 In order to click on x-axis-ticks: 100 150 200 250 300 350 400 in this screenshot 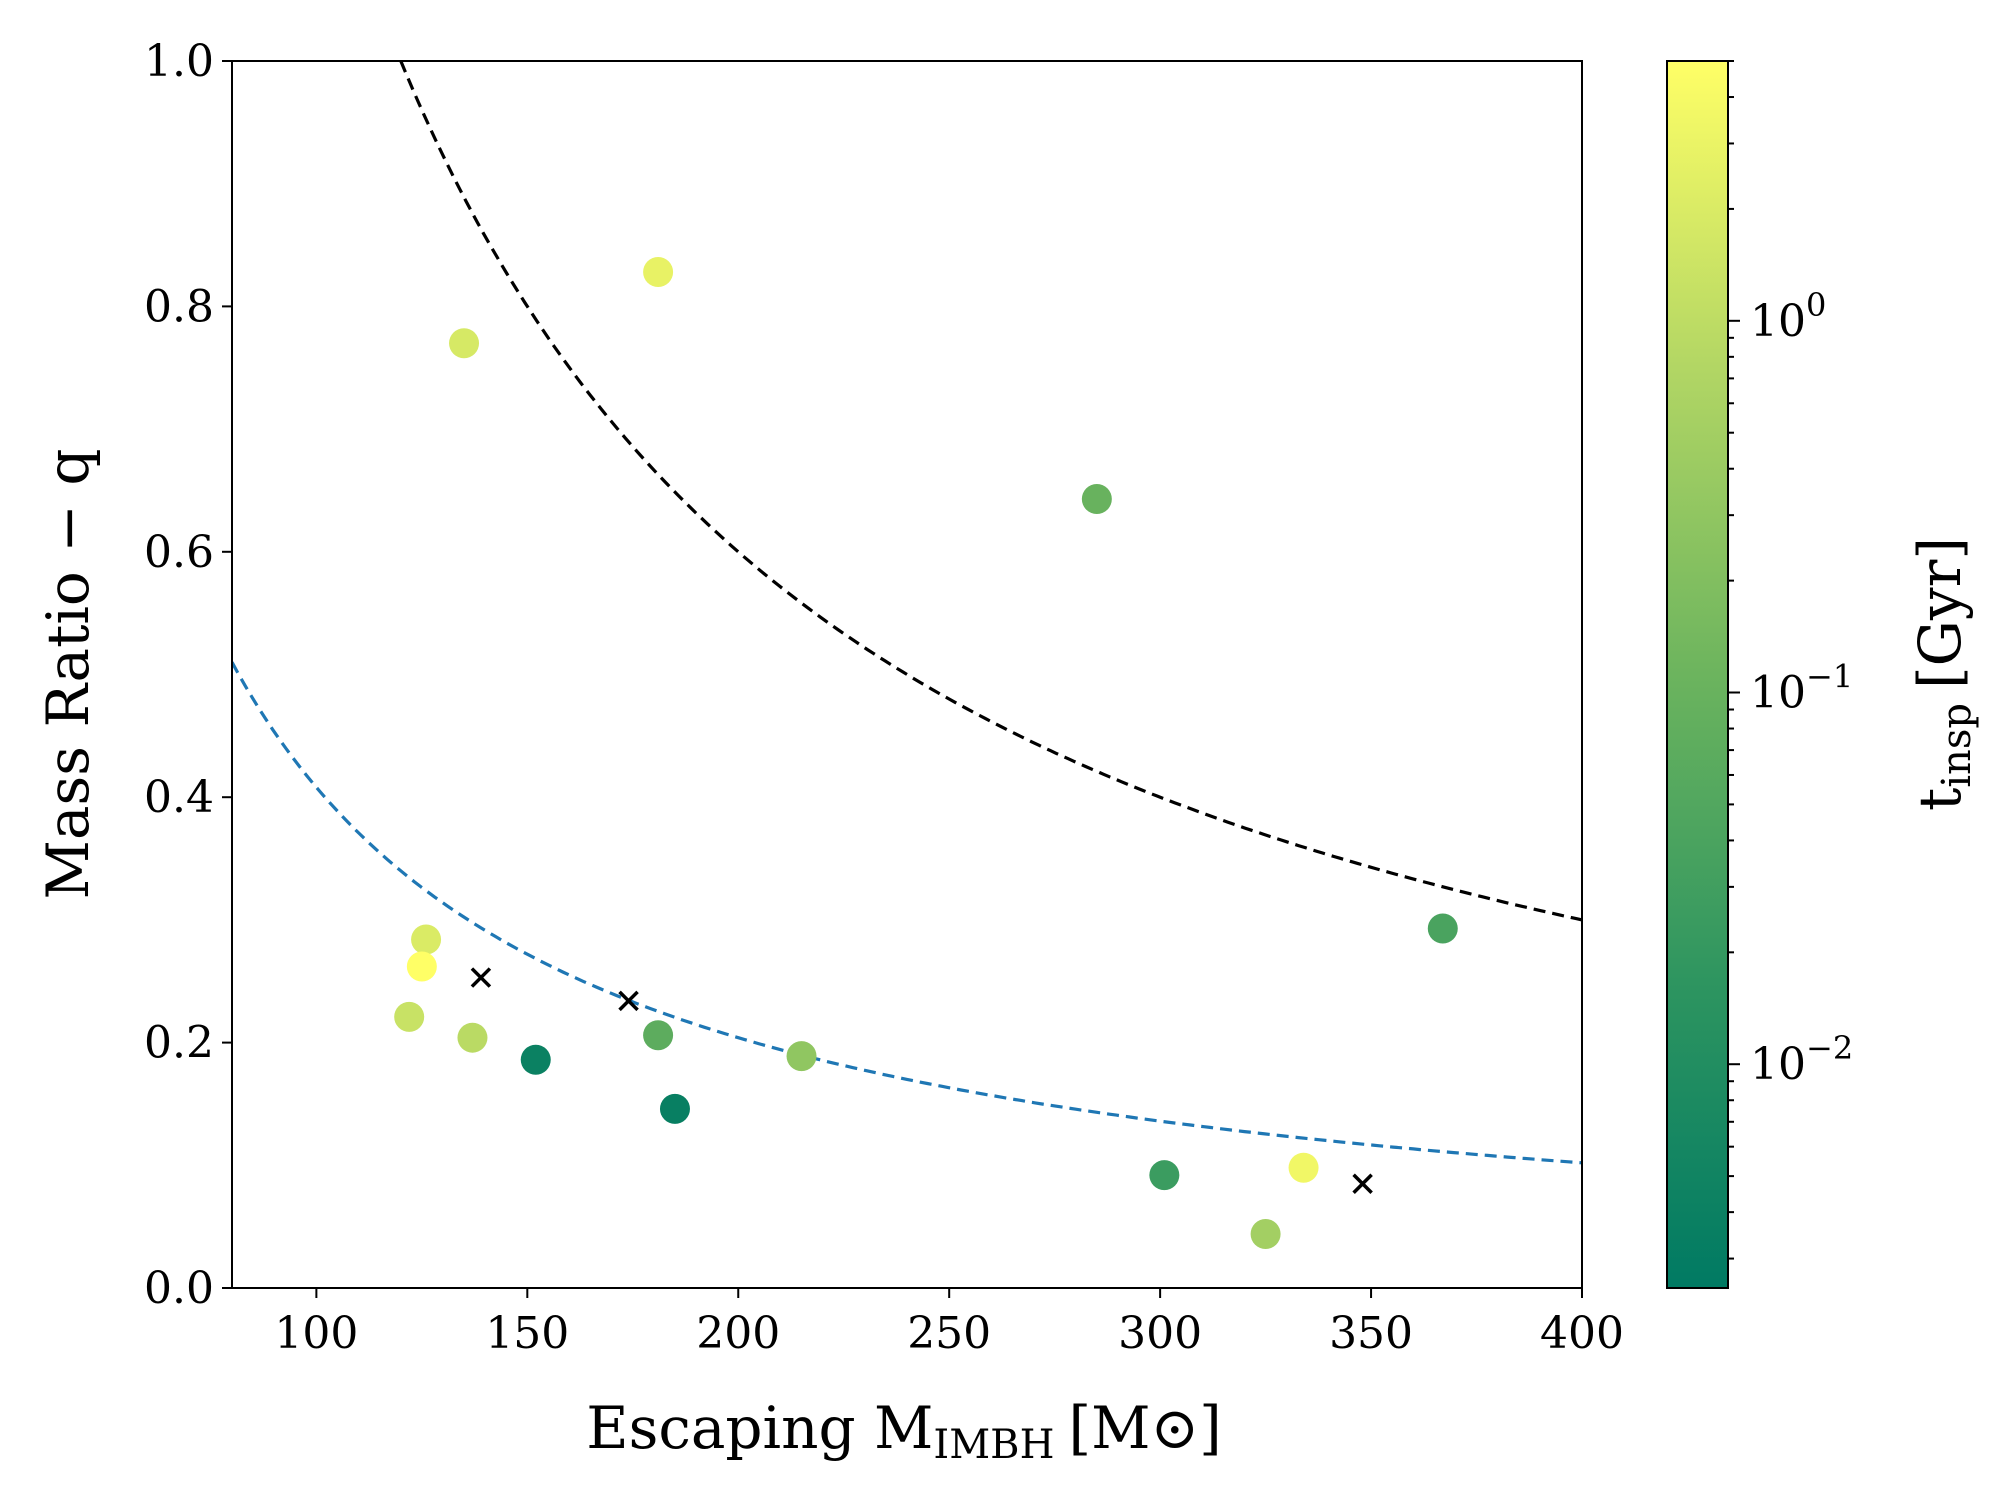, I will do `click(949, 1323)`.